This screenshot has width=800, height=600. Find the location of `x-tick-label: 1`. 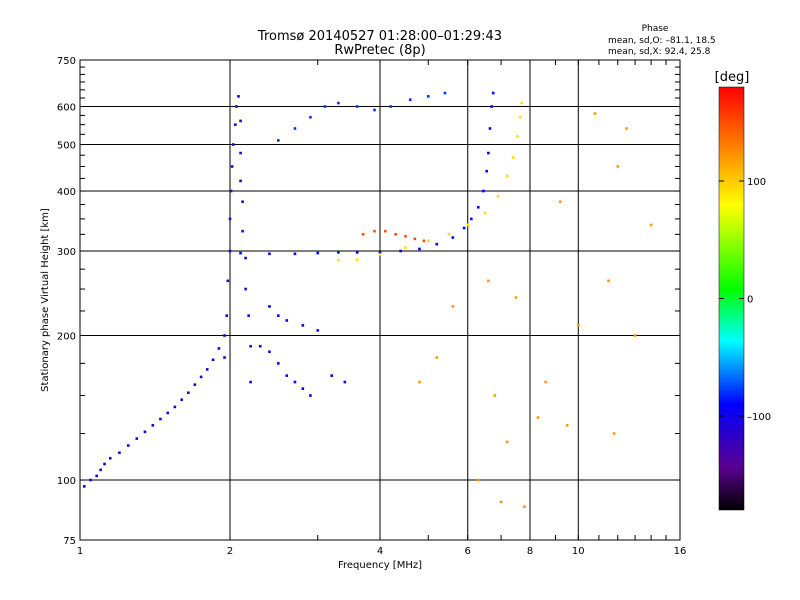

x-tick-label: 1 is located at coordinates (80, 551).